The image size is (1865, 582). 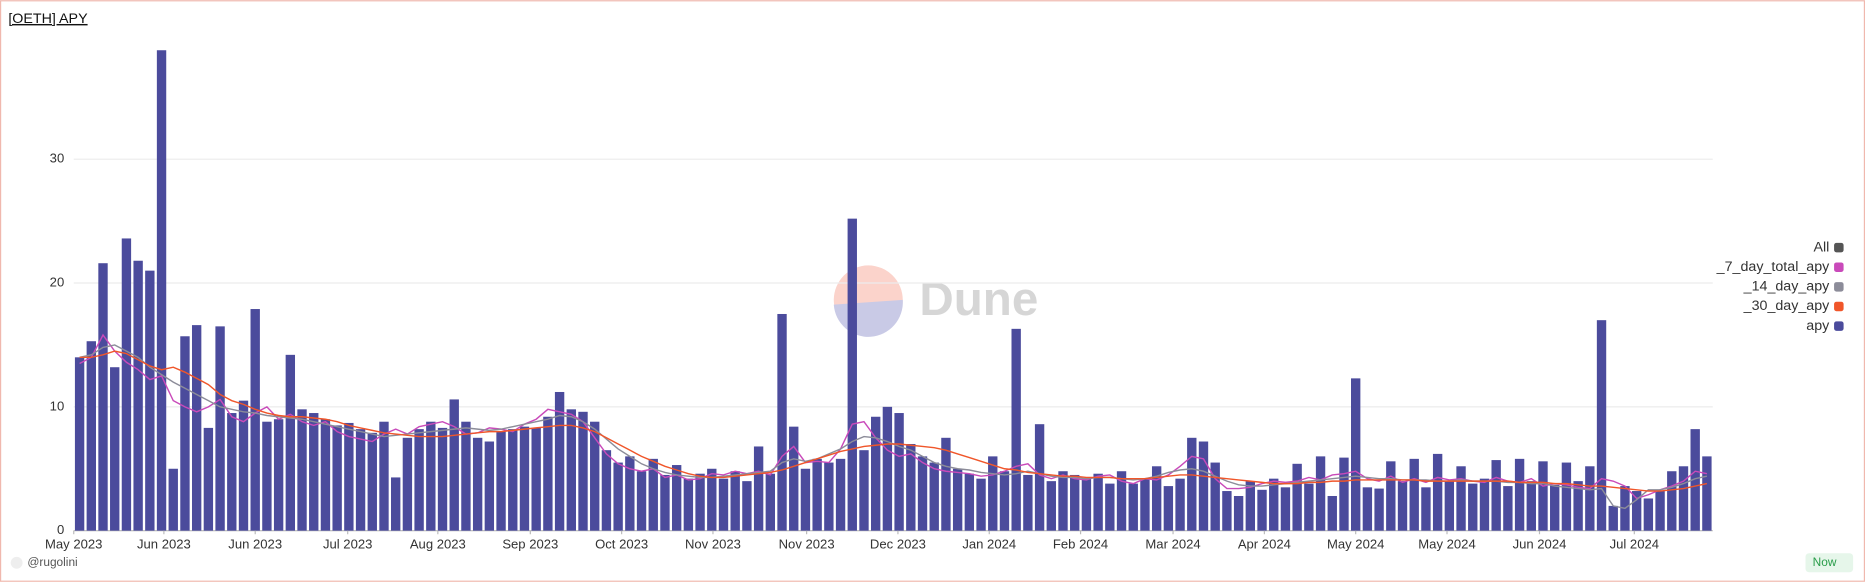 What do you see at coordinates (1080, 543) in the screenshot?
I see `x-tick-label: Feb 2024` at bounding box center [1080, 543].